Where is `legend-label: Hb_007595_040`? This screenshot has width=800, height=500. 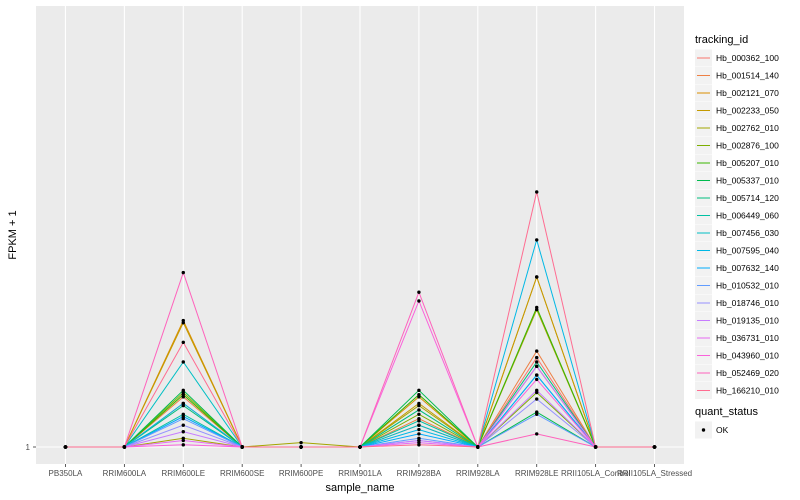 legend-label: Hb_007595_040 is located at coordinates (747, 251).